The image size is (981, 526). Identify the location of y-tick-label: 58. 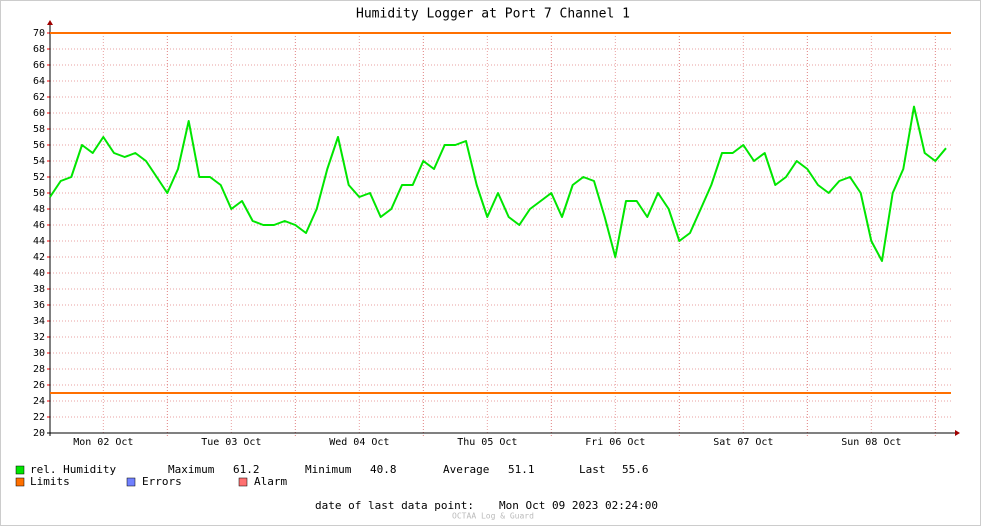
(39, 129).